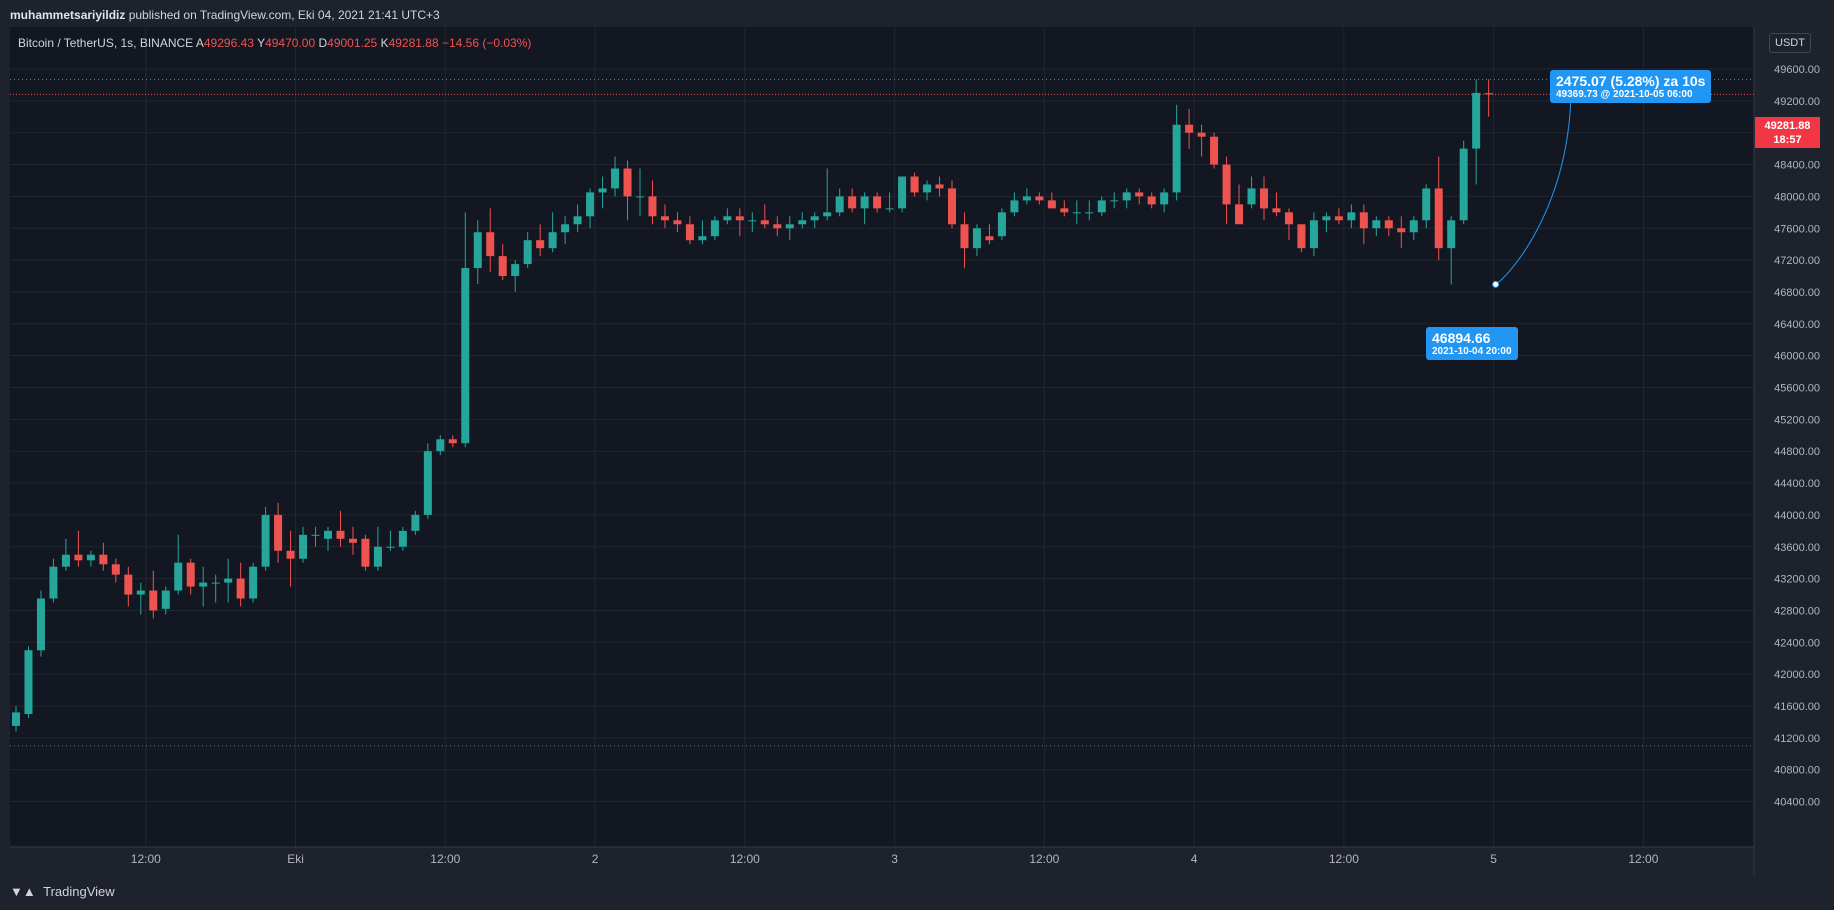 The height and width of the screenshot is (910, 1834). What do you see at coordinates (1790, 43) in the screenshot?
I see `currency-button: USDT` at bounding box center [1790, 43].